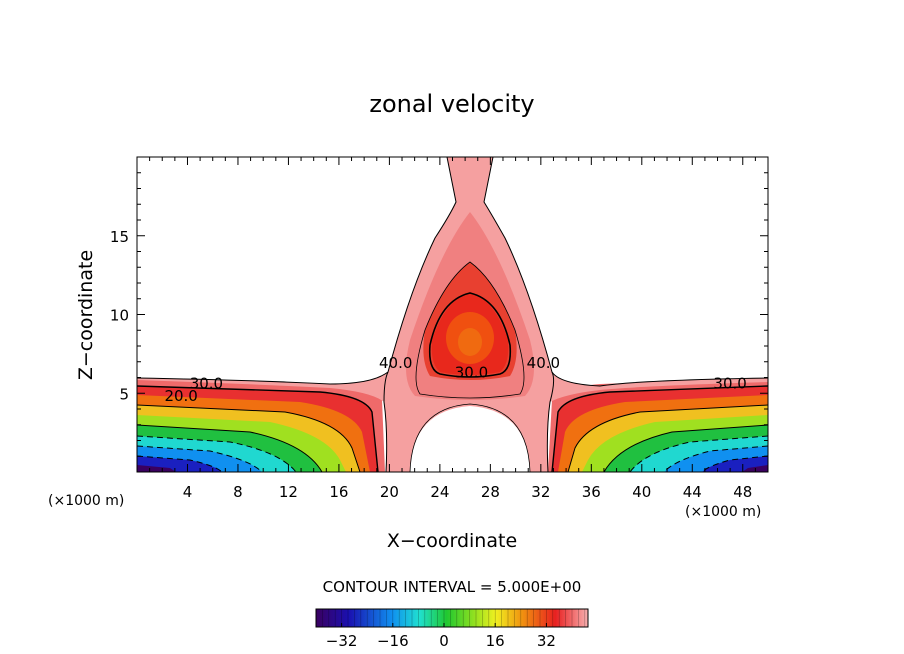 The height and width of the screenshot is (654, 904). What do you see at coordinates (393, 641) in the screenshot?
I see `colorbar-tick-label: −16` at bounding box center [393, 641].